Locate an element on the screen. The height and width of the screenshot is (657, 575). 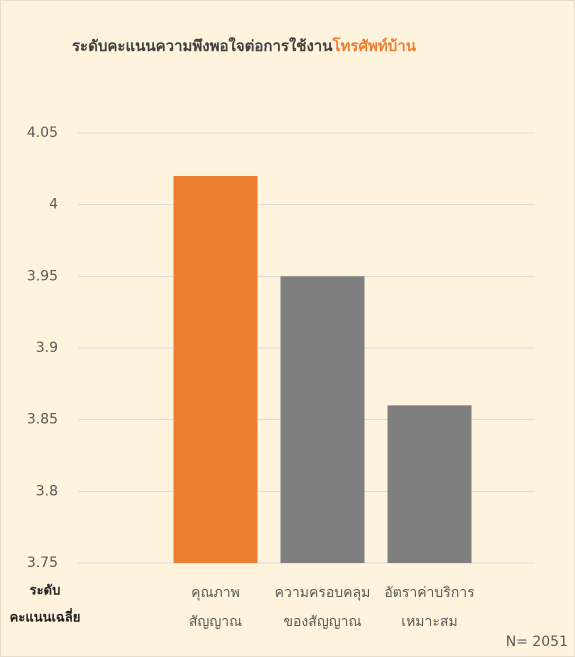
y-tick-label: 3.85 is located at coordinates (42, 420).